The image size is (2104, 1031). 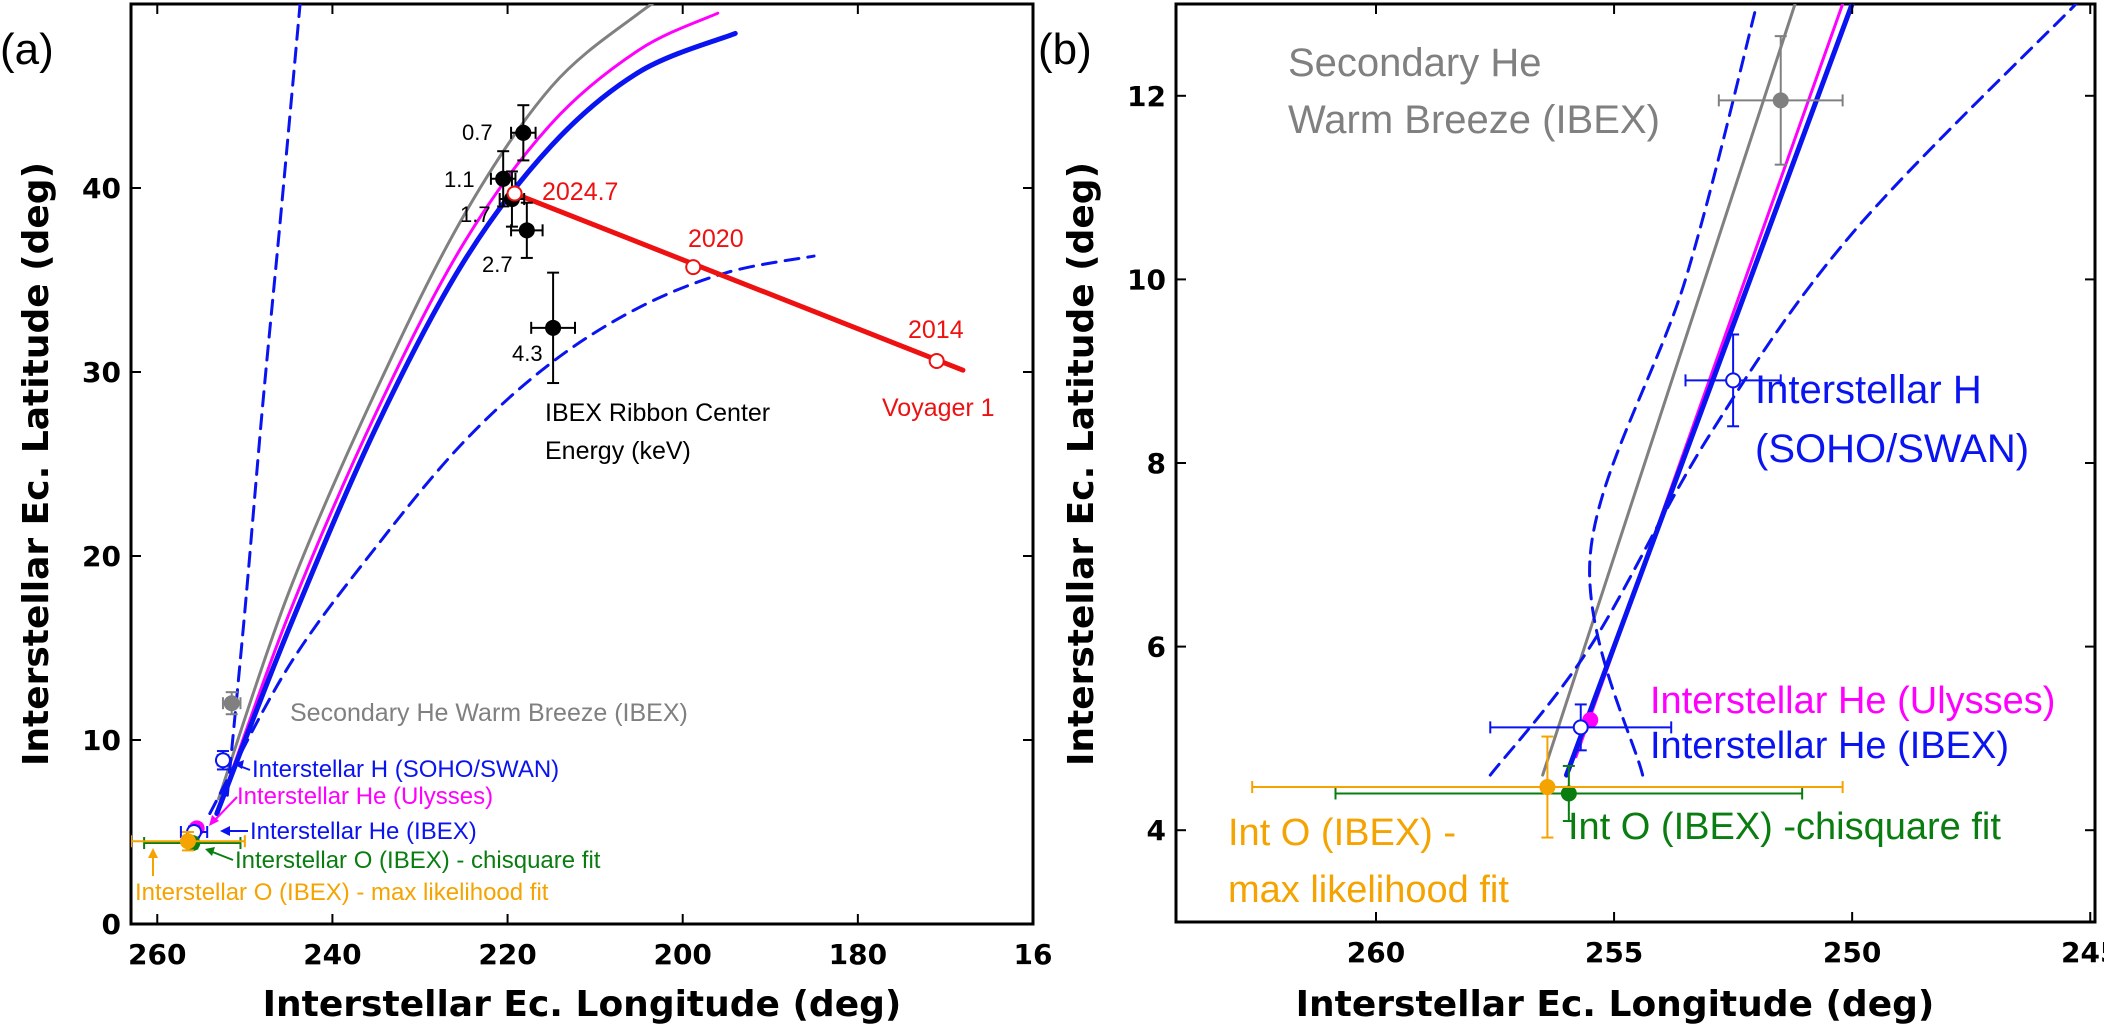 I want to click on energy-label-0.7: 0.7, so click(x=477, y=132).